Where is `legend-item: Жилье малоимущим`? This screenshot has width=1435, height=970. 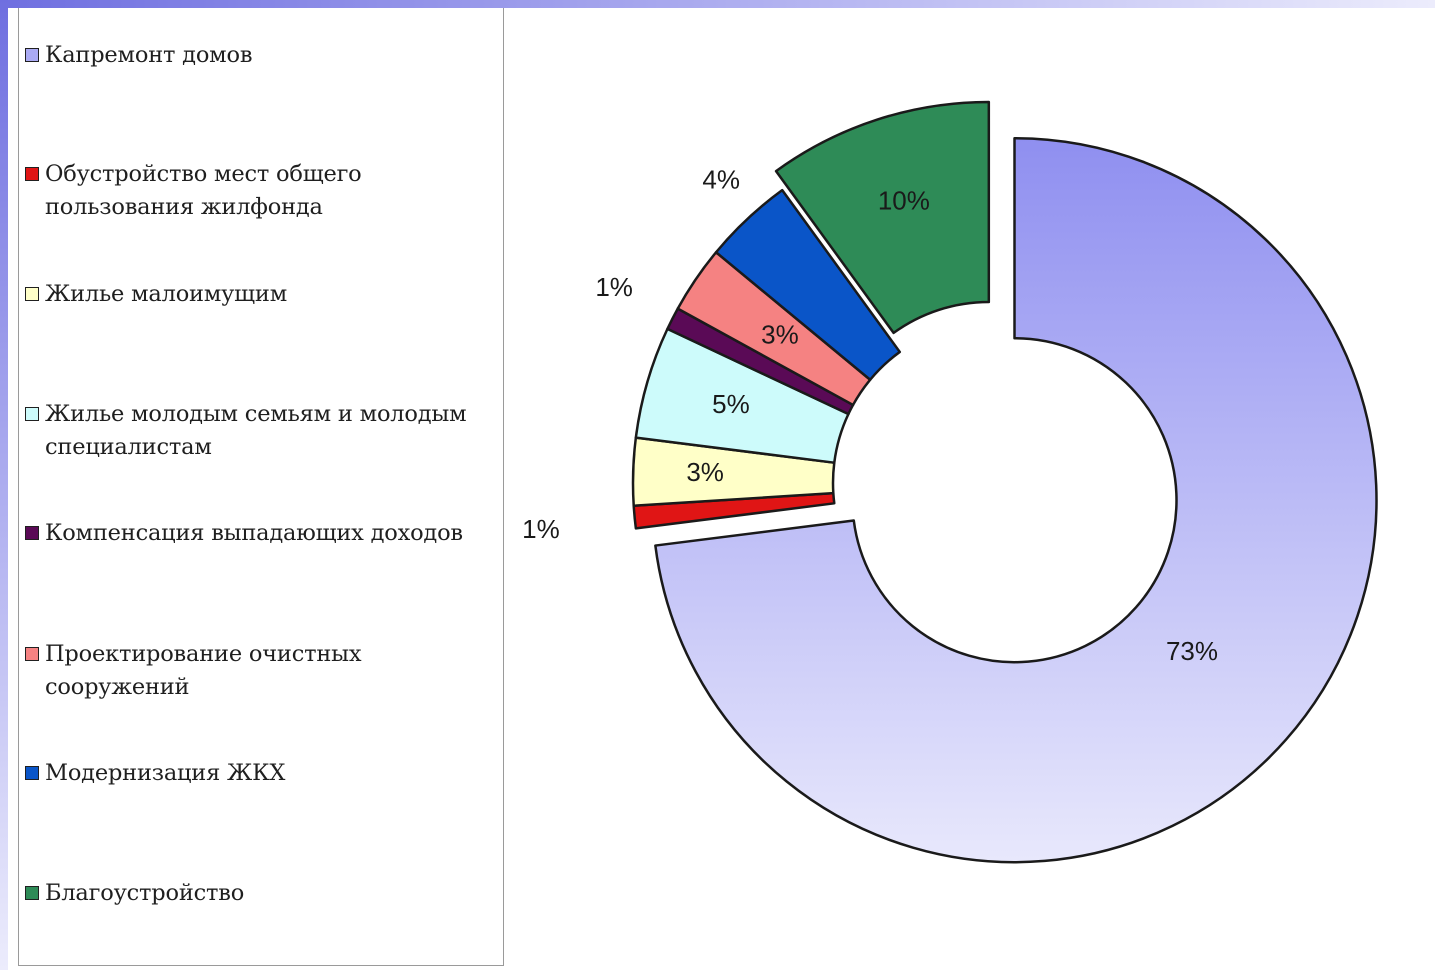
legend-item: Жилье малоимущим is located at coordinates (265, 294).